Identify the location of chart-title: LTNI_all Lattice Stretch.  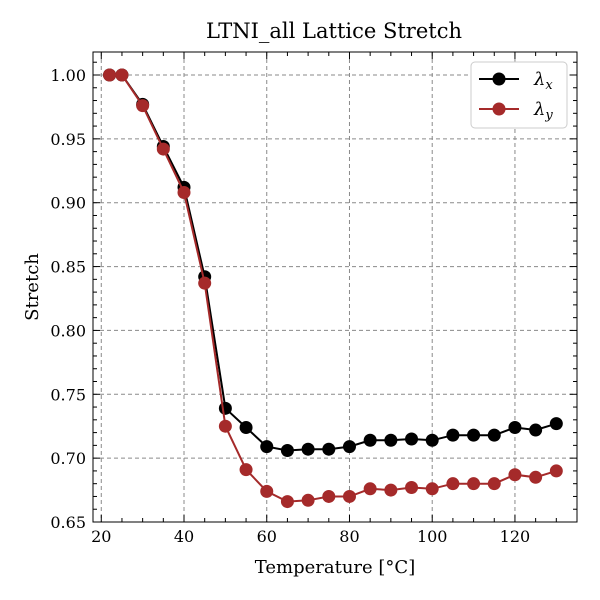
(334, 31).